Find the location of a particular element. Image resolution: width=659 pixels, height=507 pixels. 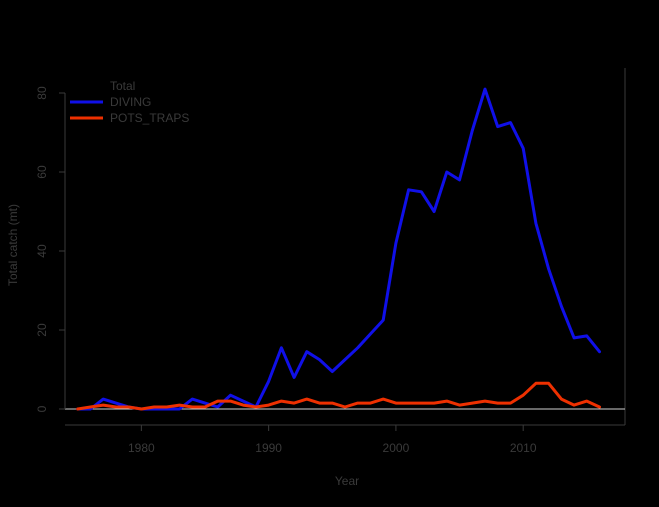

y-tick-label: 80 is located at coordinates (42, 93).